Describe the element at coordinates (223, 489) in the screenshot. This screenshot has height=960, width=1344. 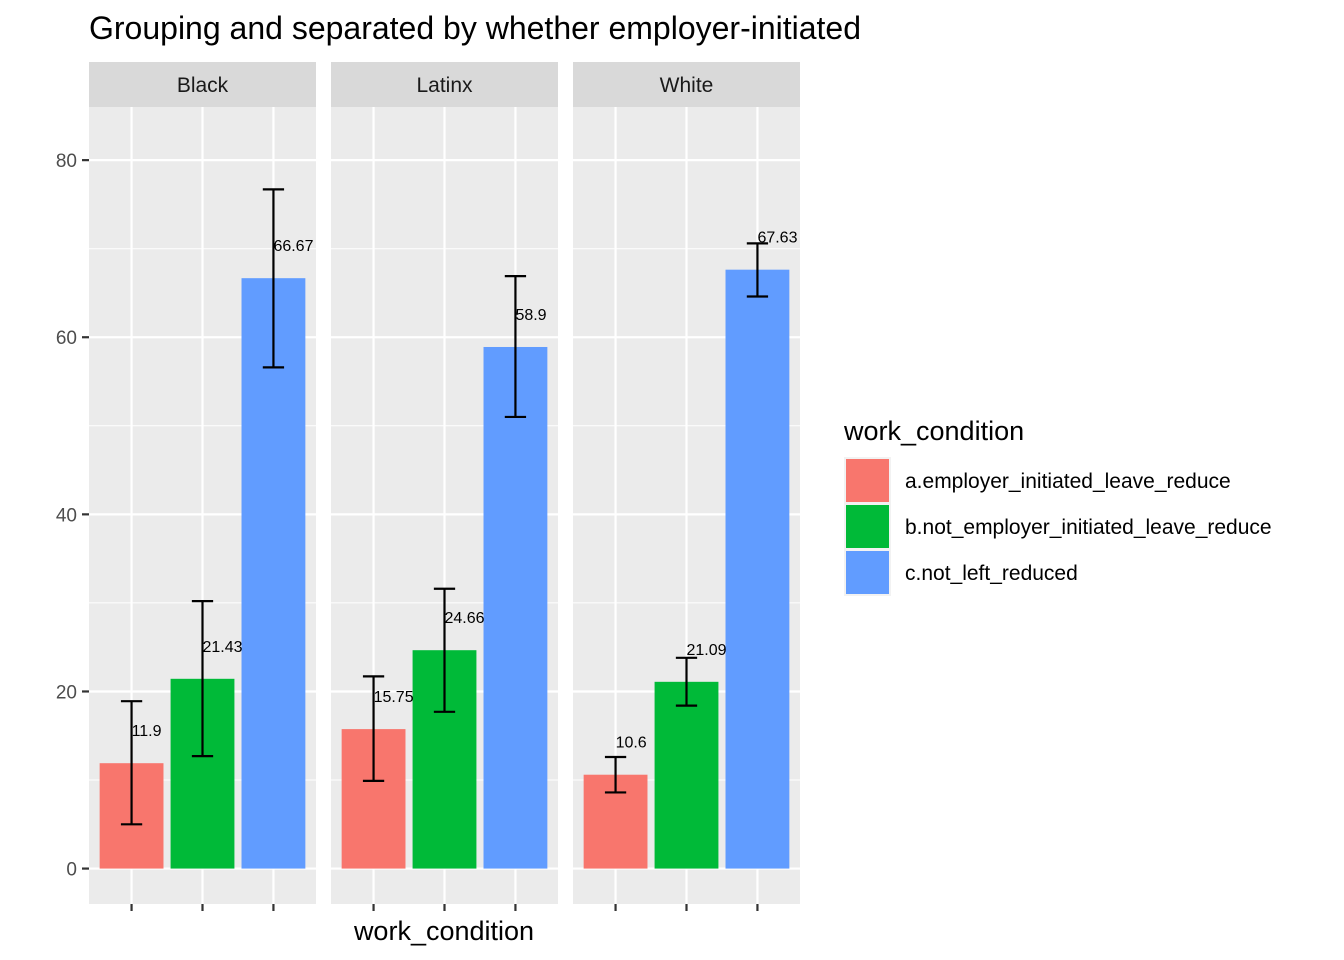
I see `data-labels: 11.9 21.43 66.67` at that location.